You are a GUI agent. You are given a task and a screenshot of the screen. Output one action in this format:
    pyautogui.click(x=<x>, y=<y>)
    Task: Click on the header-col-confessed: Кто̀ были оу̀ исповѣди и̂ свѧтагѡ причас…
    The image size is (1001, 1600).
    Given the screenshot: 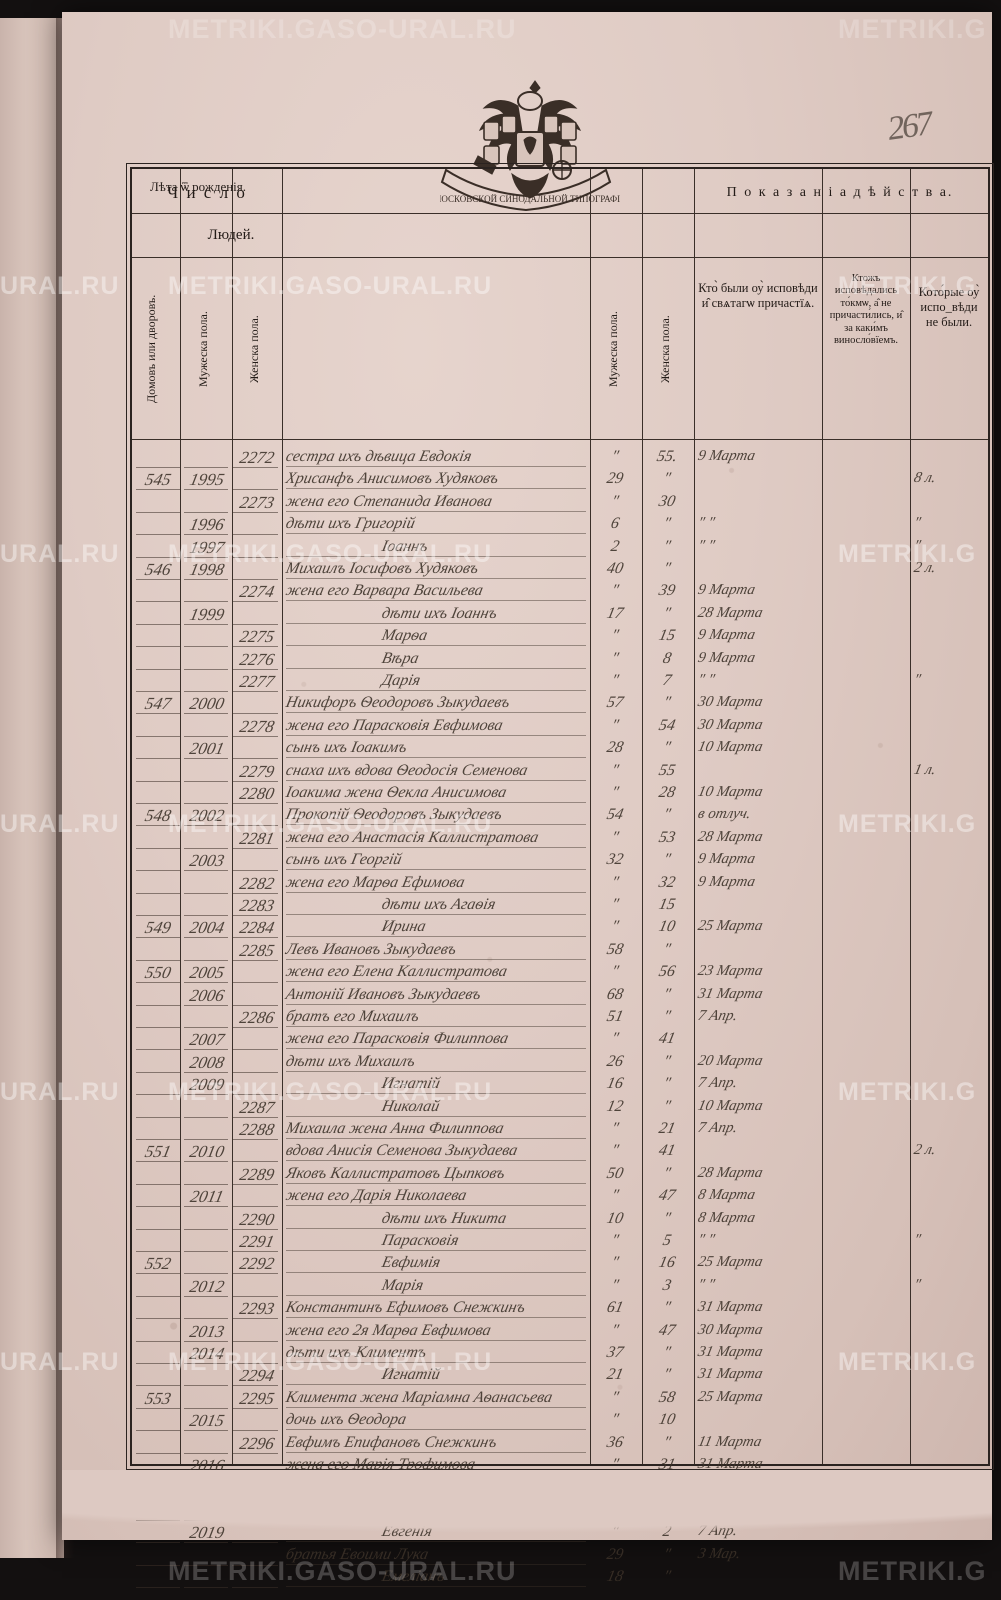 What is the action you would take?
    pyautogui.click(x=758, y=295)
    